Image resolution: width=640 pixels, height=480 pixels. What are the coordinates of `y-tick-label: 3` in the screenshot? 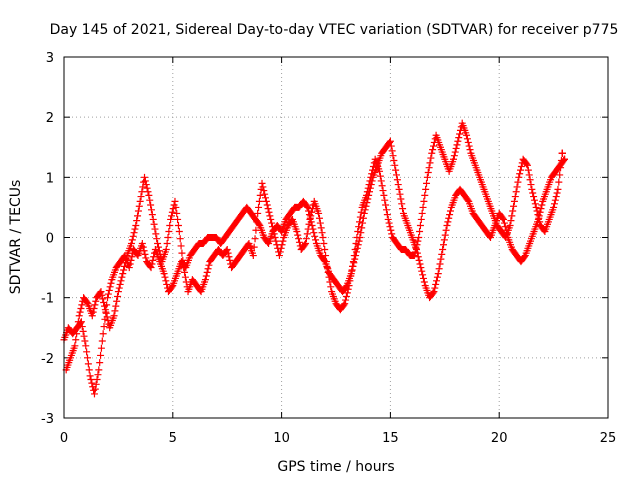 It's located at (50, 58).